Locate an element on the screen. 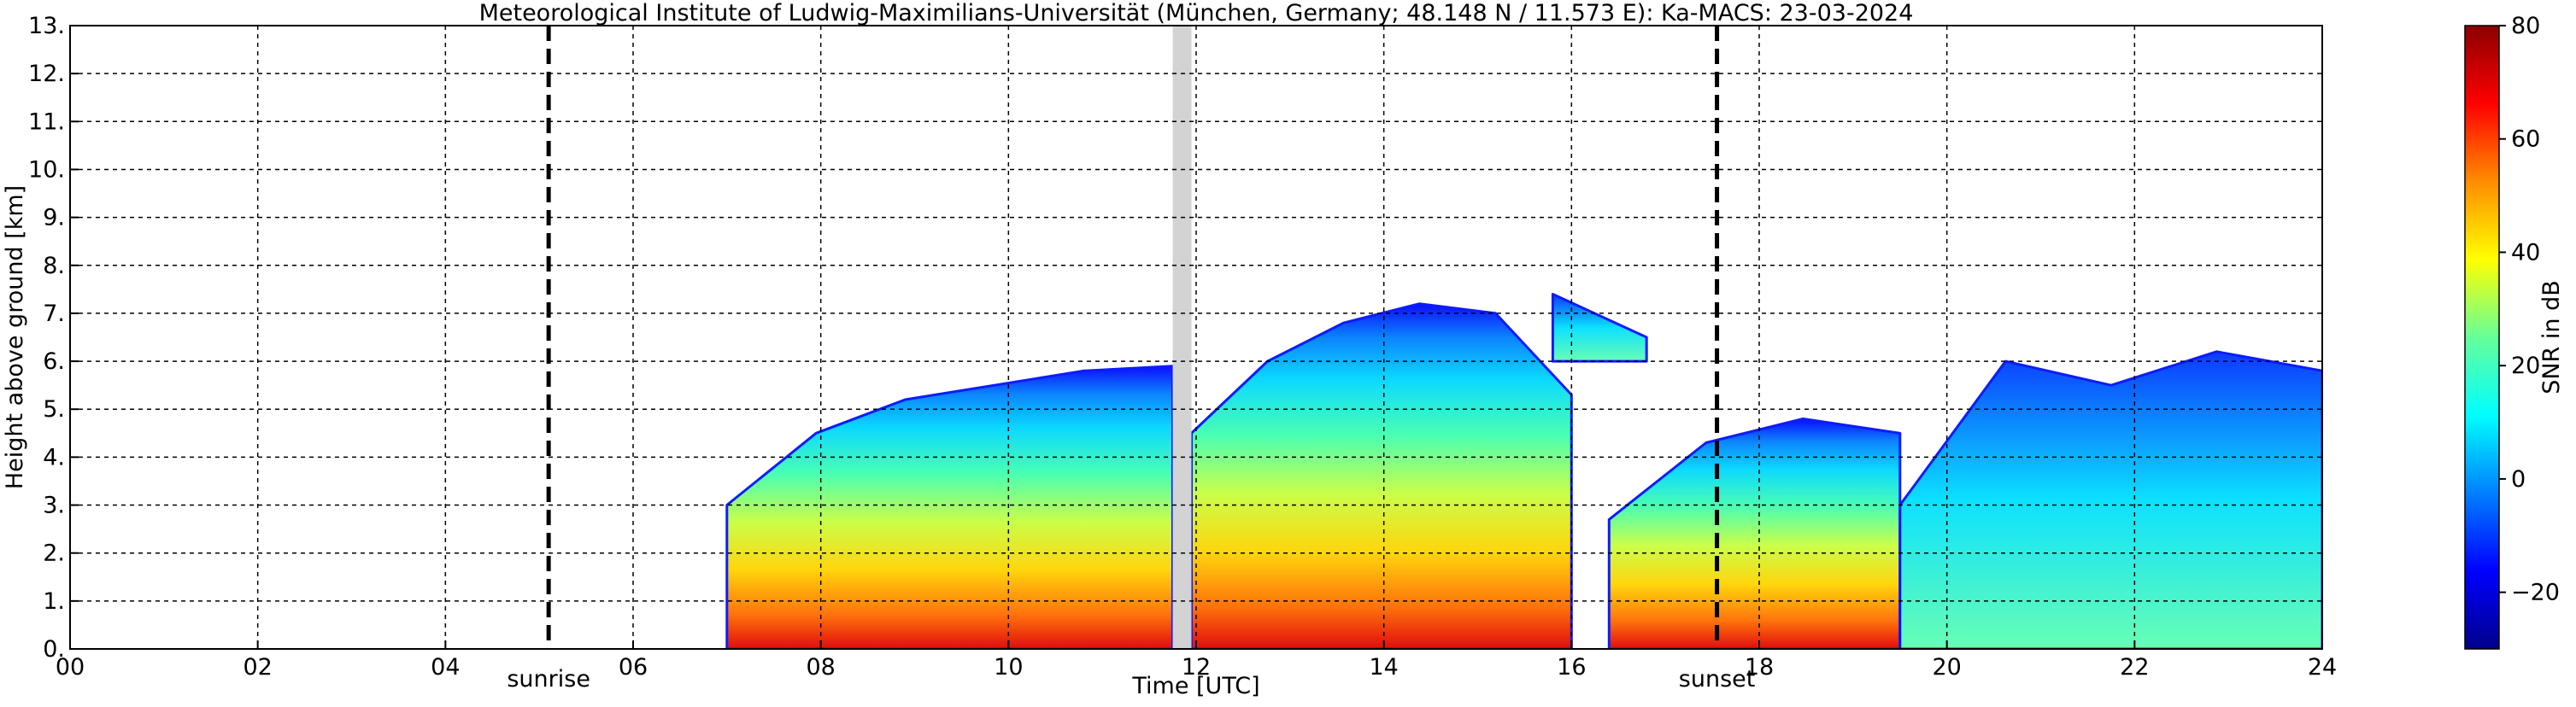  colorbar-tick-label: −20 is located at coordinates (2535, 593).